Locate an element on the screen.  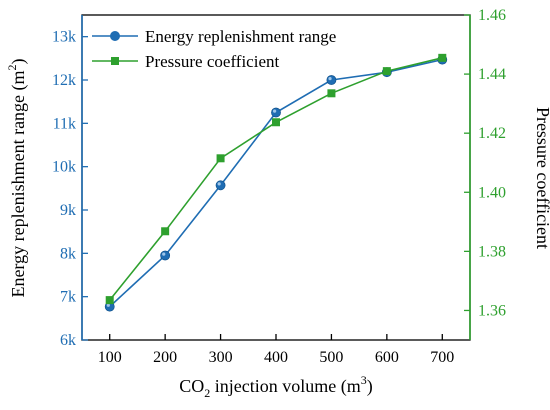
left-tick-label: 11k is located at coordinates (64, 123).